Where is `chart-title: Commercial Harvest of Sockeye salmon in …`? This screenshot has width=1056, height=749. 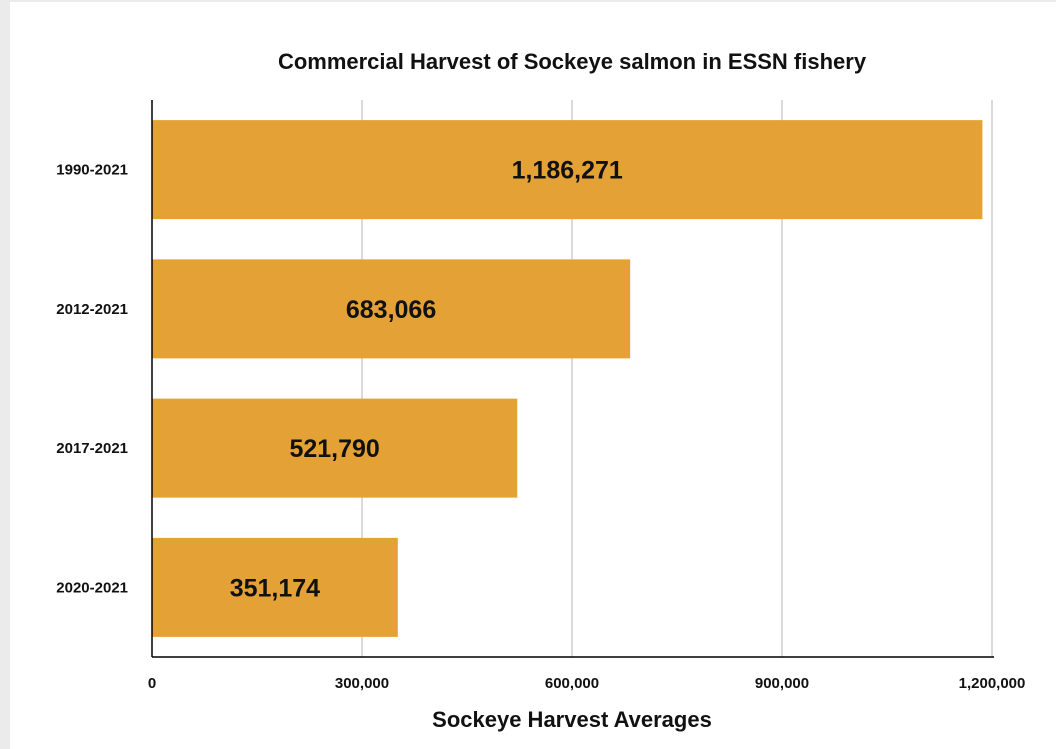 chart-title: Commercial Harvest of Sockeye salmon in … is located at coordinates (572, 61).